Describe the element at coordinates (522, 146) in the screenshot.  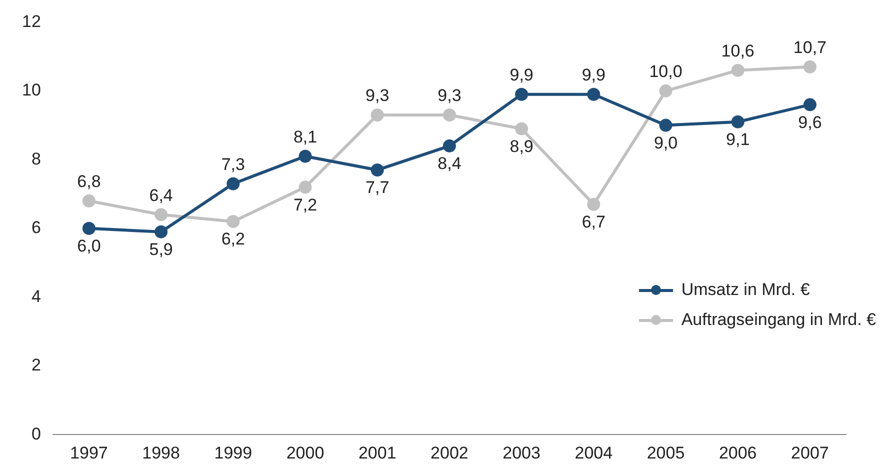
I see `data-label: 8,9` at that location.